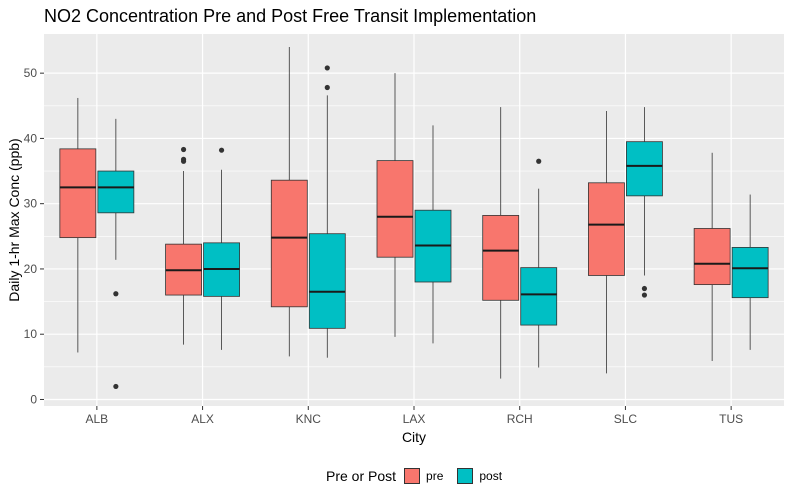  Describe the element at coordinates (491, 476) in the screenshot. I see `legend-label-post: post` at that location.